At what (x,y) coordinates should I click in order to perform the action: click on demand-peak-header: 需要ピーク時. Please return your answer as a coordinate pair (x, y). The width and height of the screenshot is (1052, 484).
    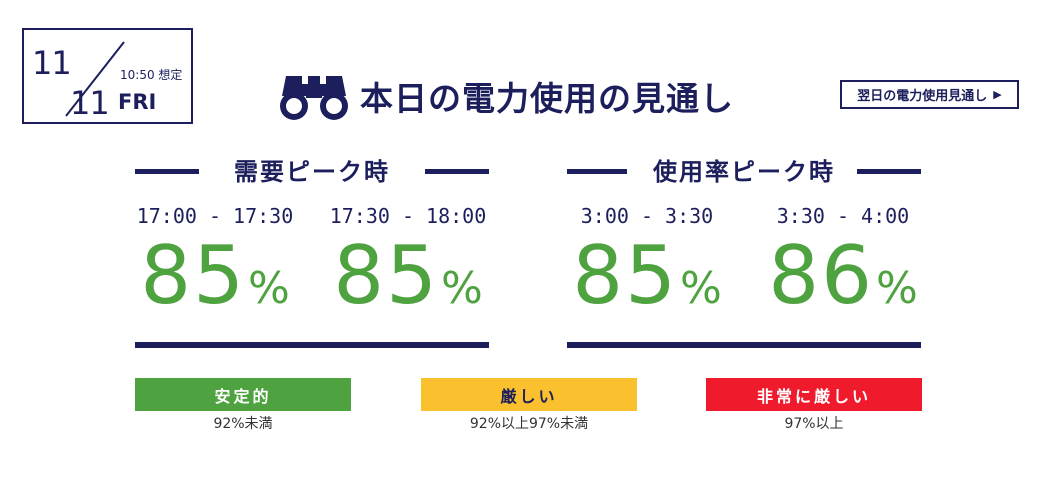
    Looking at the image, I should click on (312, 171).